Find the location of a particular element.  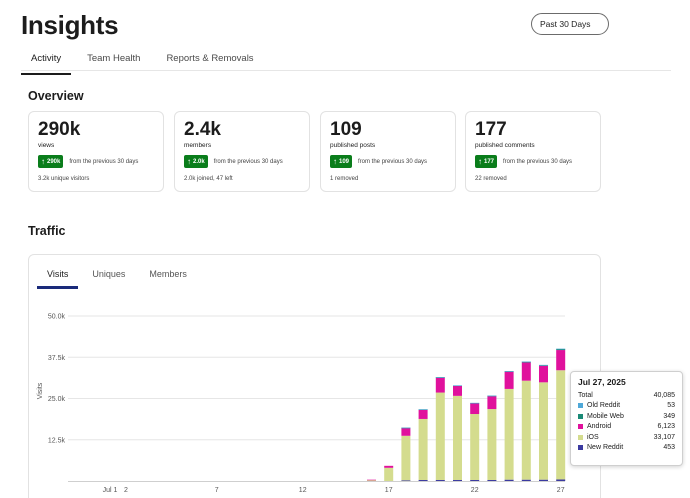

tab-activity: Activity is located at coordinates (46, 62).